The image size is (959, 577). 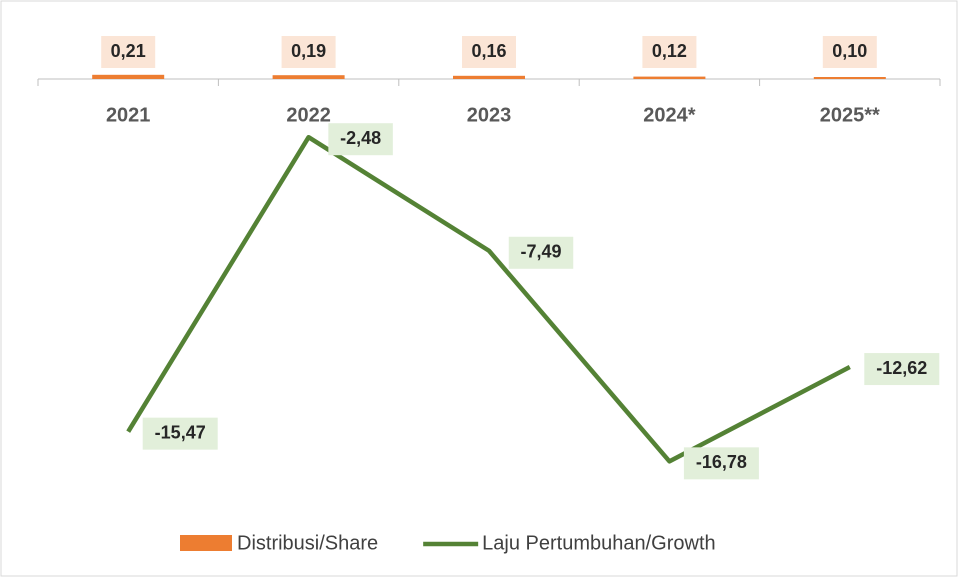 What do you see at coordinates (850, 115) in the screenshot?
I see `x-tick-label: 2025**` at bounding box center [850, 115].